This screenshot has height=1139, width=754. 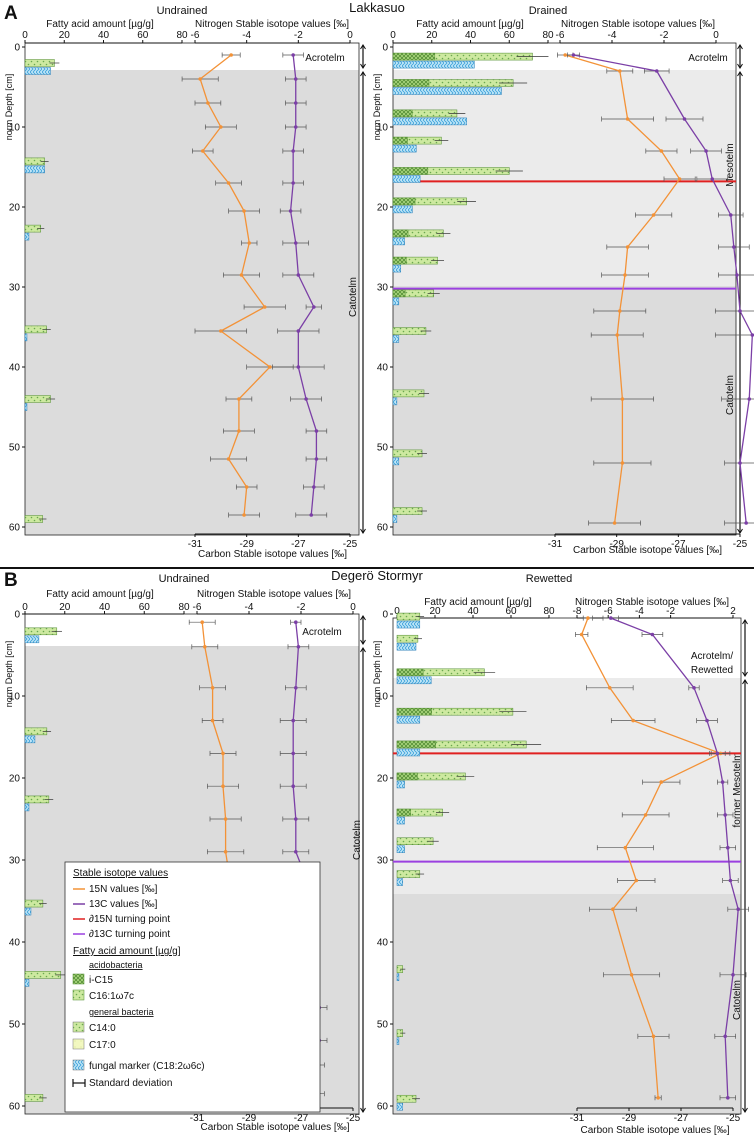 I want to click on condition-title: Rewetted, so click(x=549, y=579).